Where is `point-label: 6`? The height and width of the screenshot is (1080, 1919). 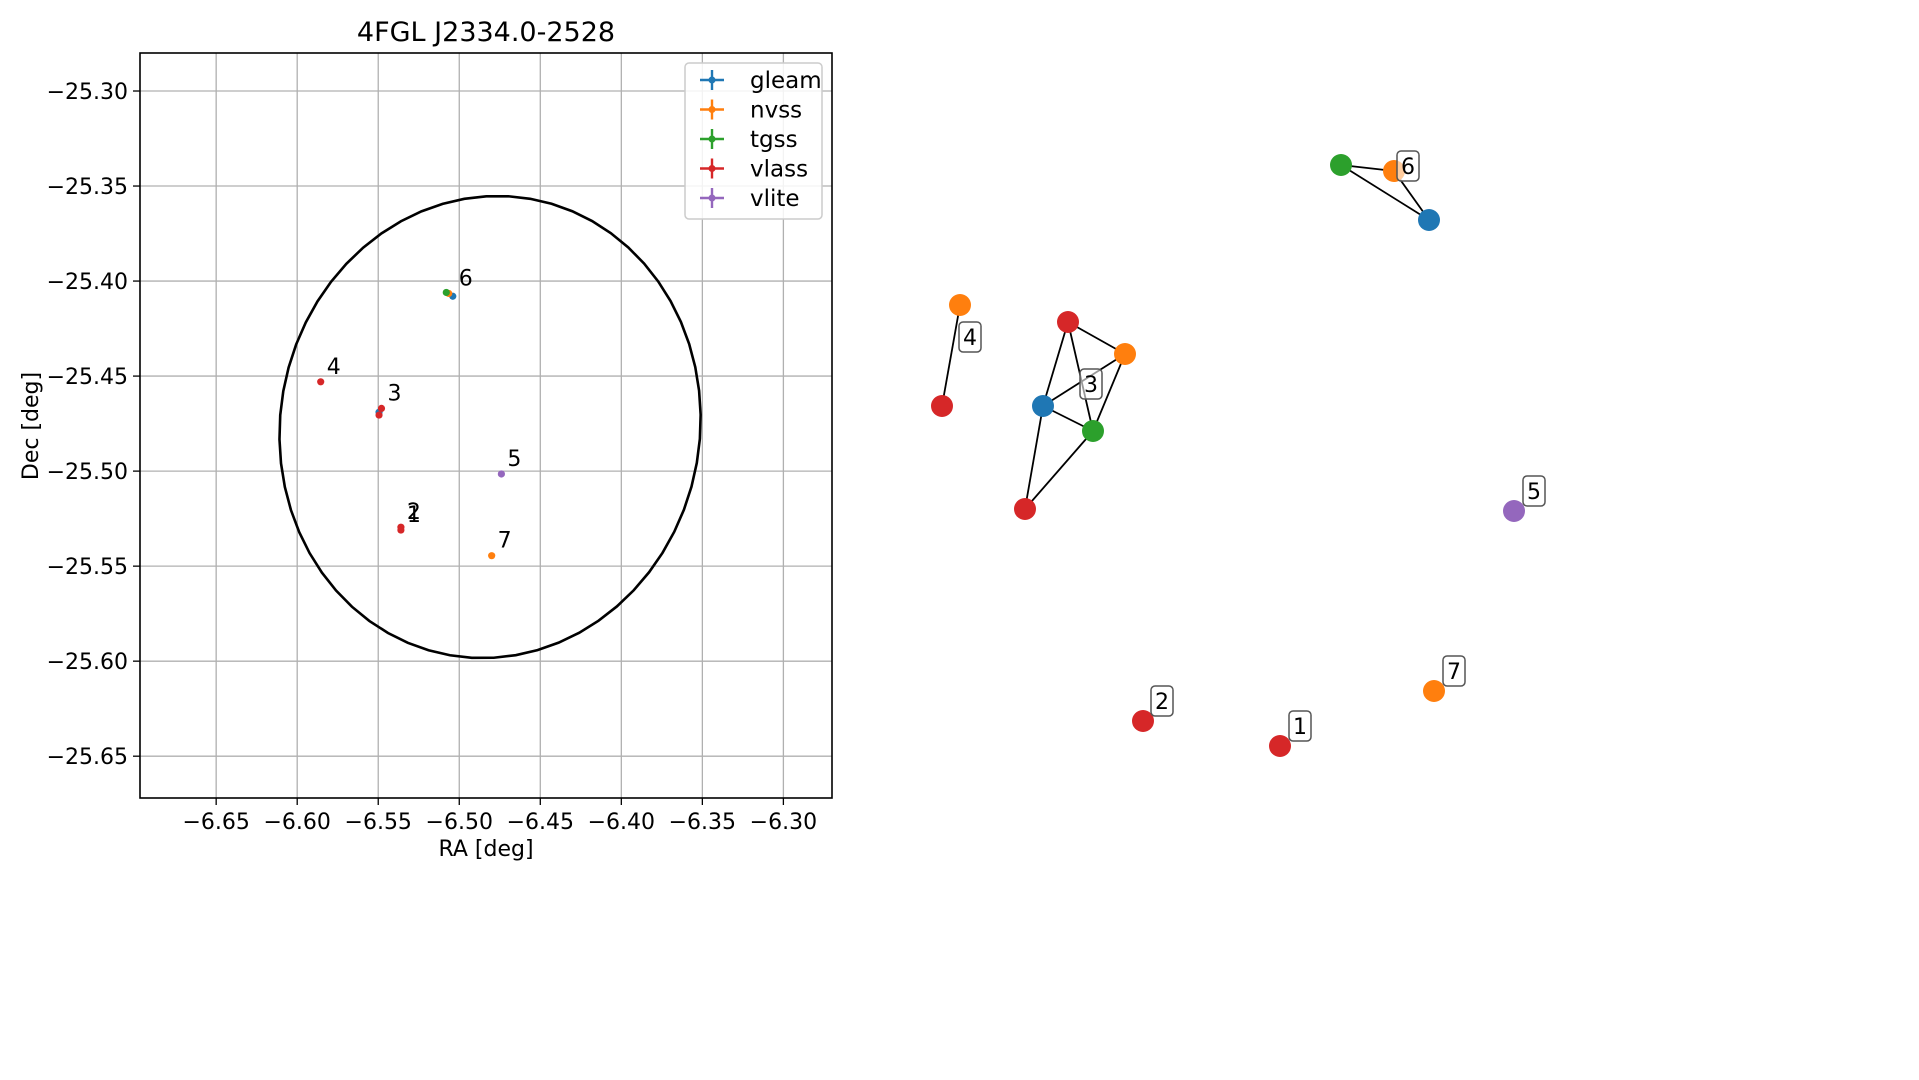
point-label: 6 is located at coordinates (466, 278).